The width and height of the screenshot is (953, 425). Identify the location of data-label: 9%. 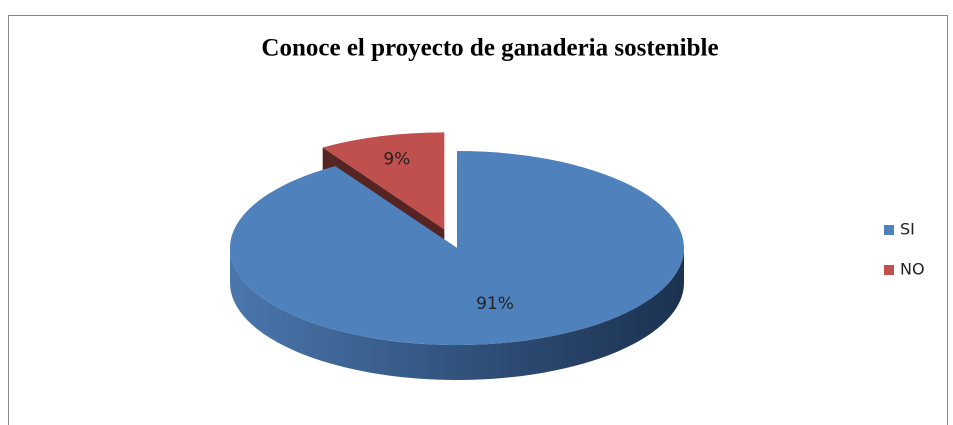
(396, 160).